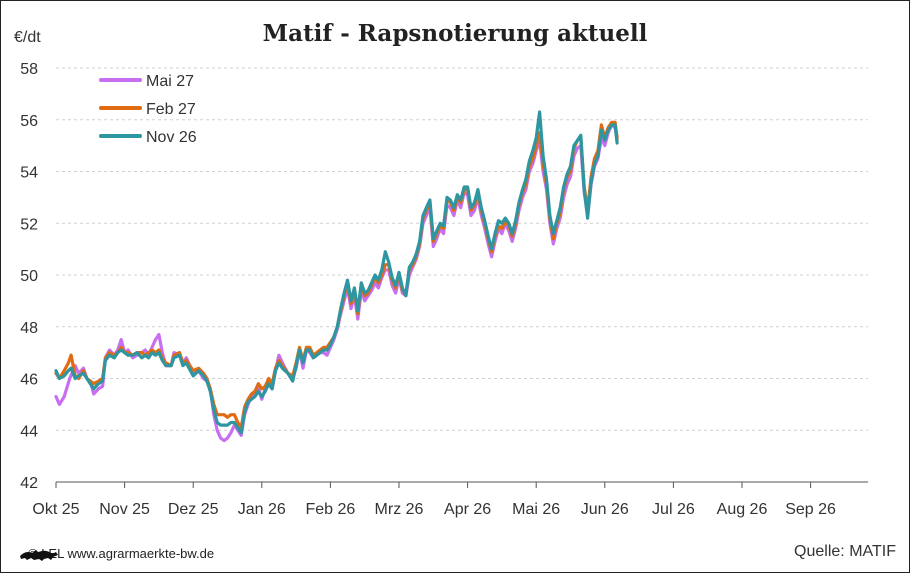 Image resolution: width=910 pixels, height=573 pixels. What do you see at coordinates (170, 81) in the screenshot?
I see `legend-label: Mai 27` at bounding box center [170, 81].